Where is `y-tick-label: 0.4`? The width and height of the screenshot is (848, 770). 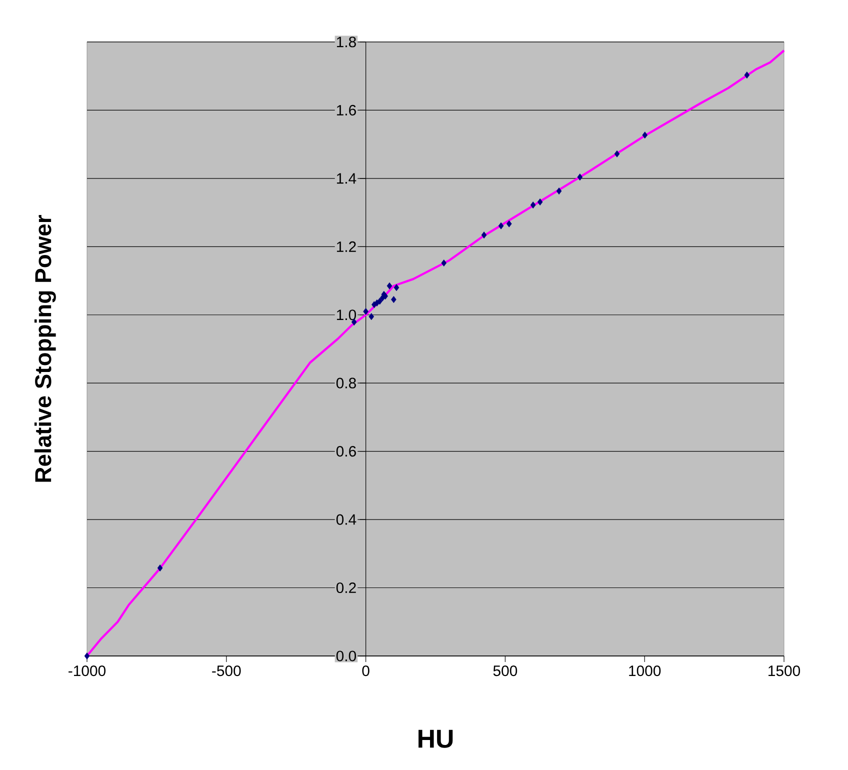 y-tick-label: 0.4 is located at coordinates (346, 519).